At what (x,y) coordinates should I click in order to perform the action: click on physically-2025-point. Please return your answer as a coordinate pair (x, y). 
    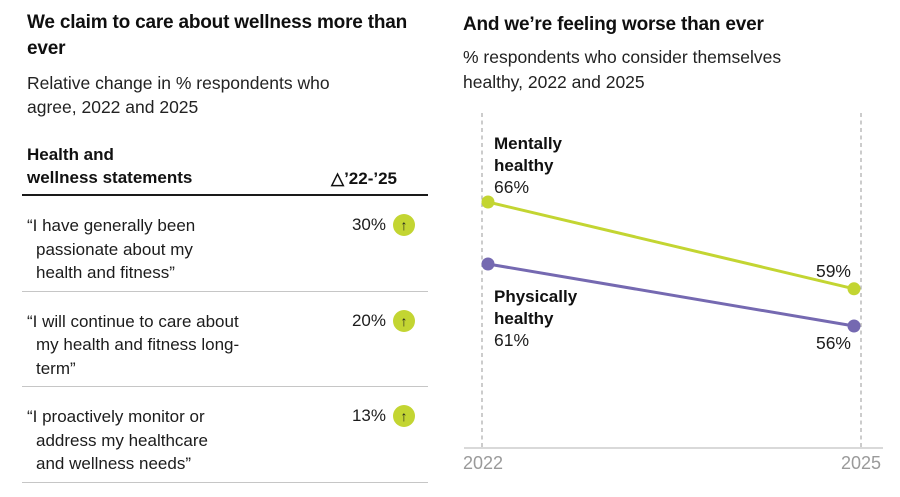
    Looking at the image, I should click on (854, 326).